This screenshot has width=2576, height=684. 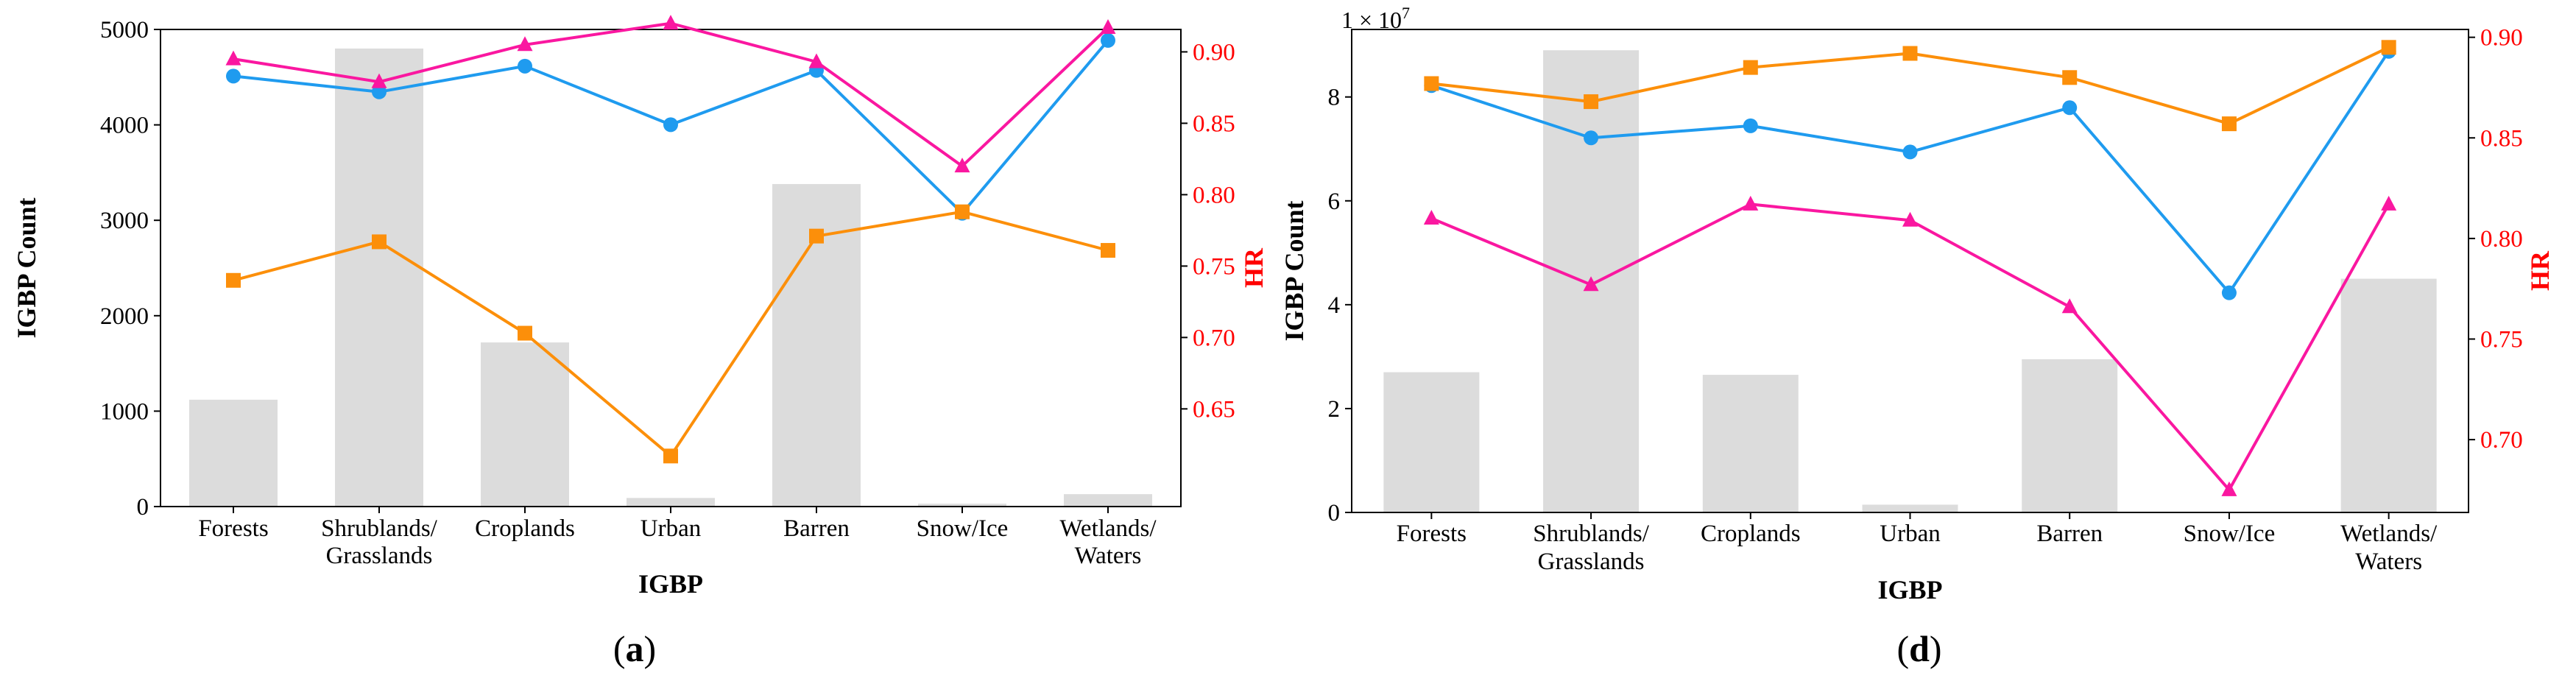 I want to click on panel-d-bar-forests, so click(x=1431, y=442).